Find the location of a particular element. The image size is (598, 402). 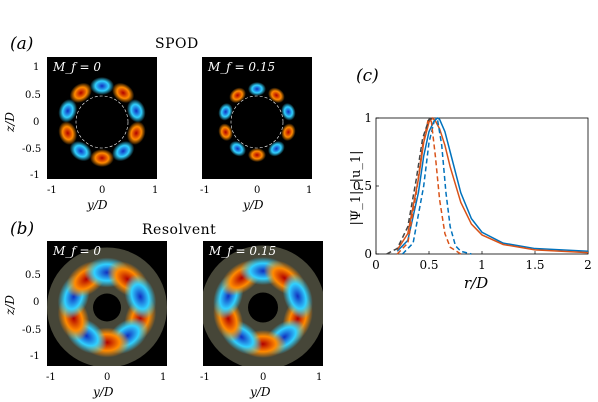

ylab-a2: y/D is located at coordinates (253, 205).